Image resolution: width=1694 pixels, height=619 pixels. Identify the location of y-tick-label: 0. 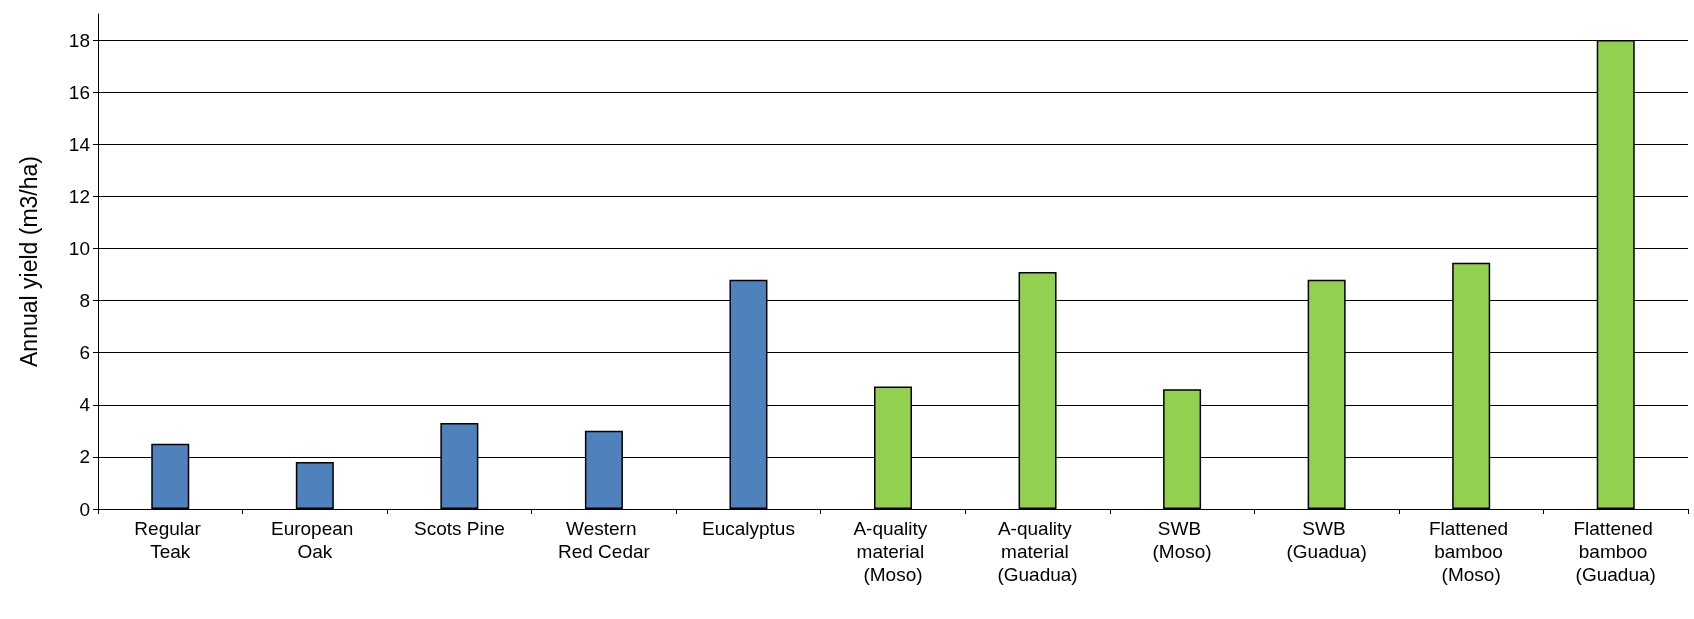
(84, 509).